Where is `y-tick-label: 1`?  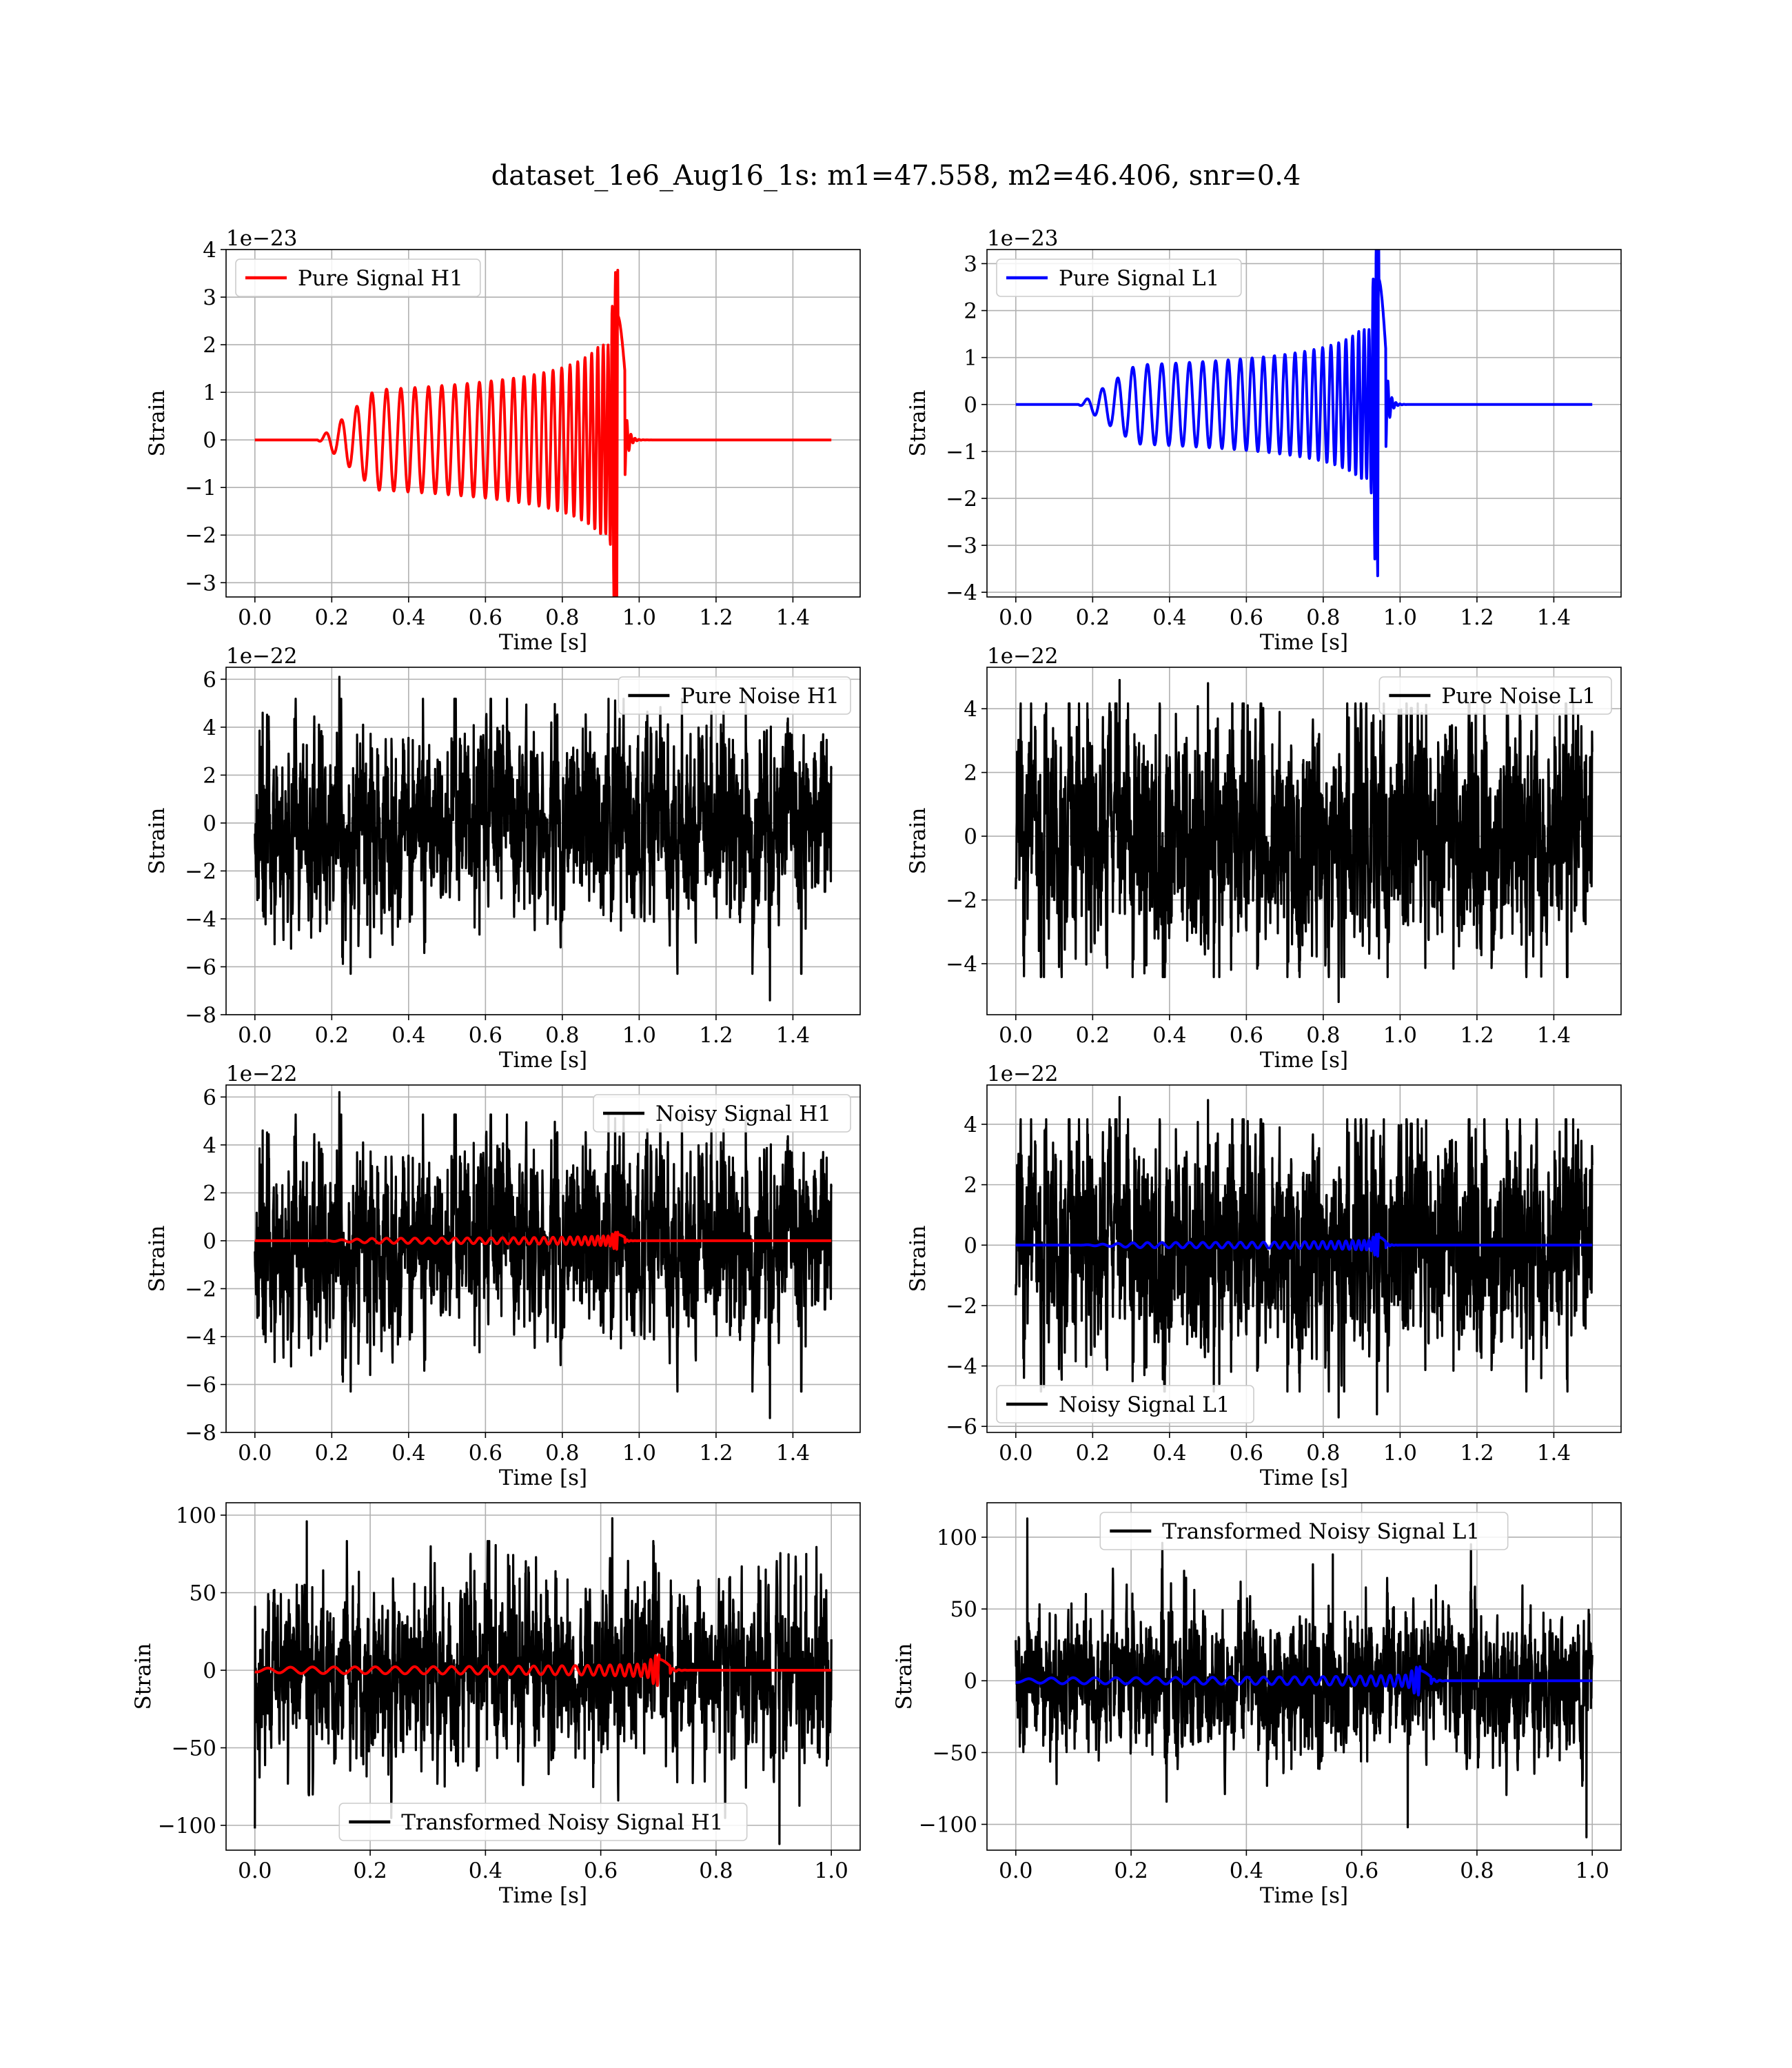 y-tick-label: 1 is located at coordinates (970, 358).